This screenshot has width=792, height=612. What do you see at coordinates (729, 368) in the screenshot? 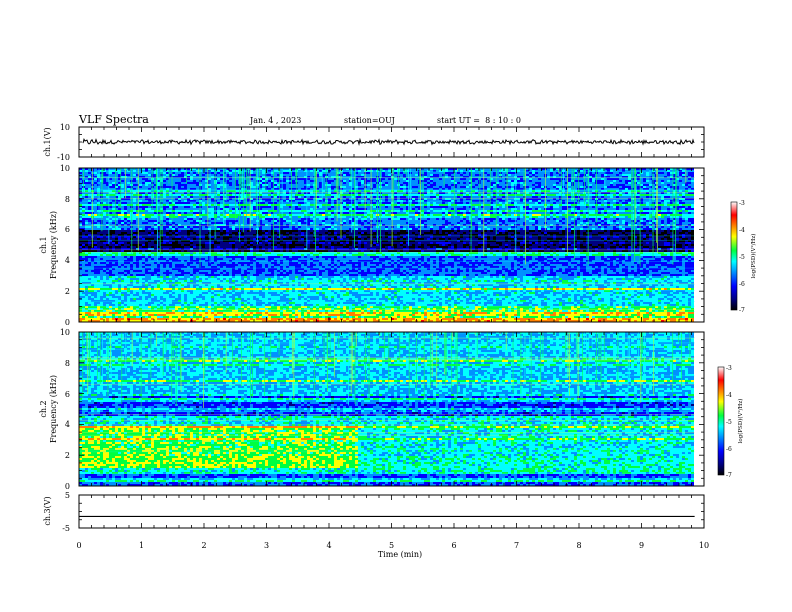
I see `ch2-cbar-tick-m3: -3` at bounding box center [729, 368].